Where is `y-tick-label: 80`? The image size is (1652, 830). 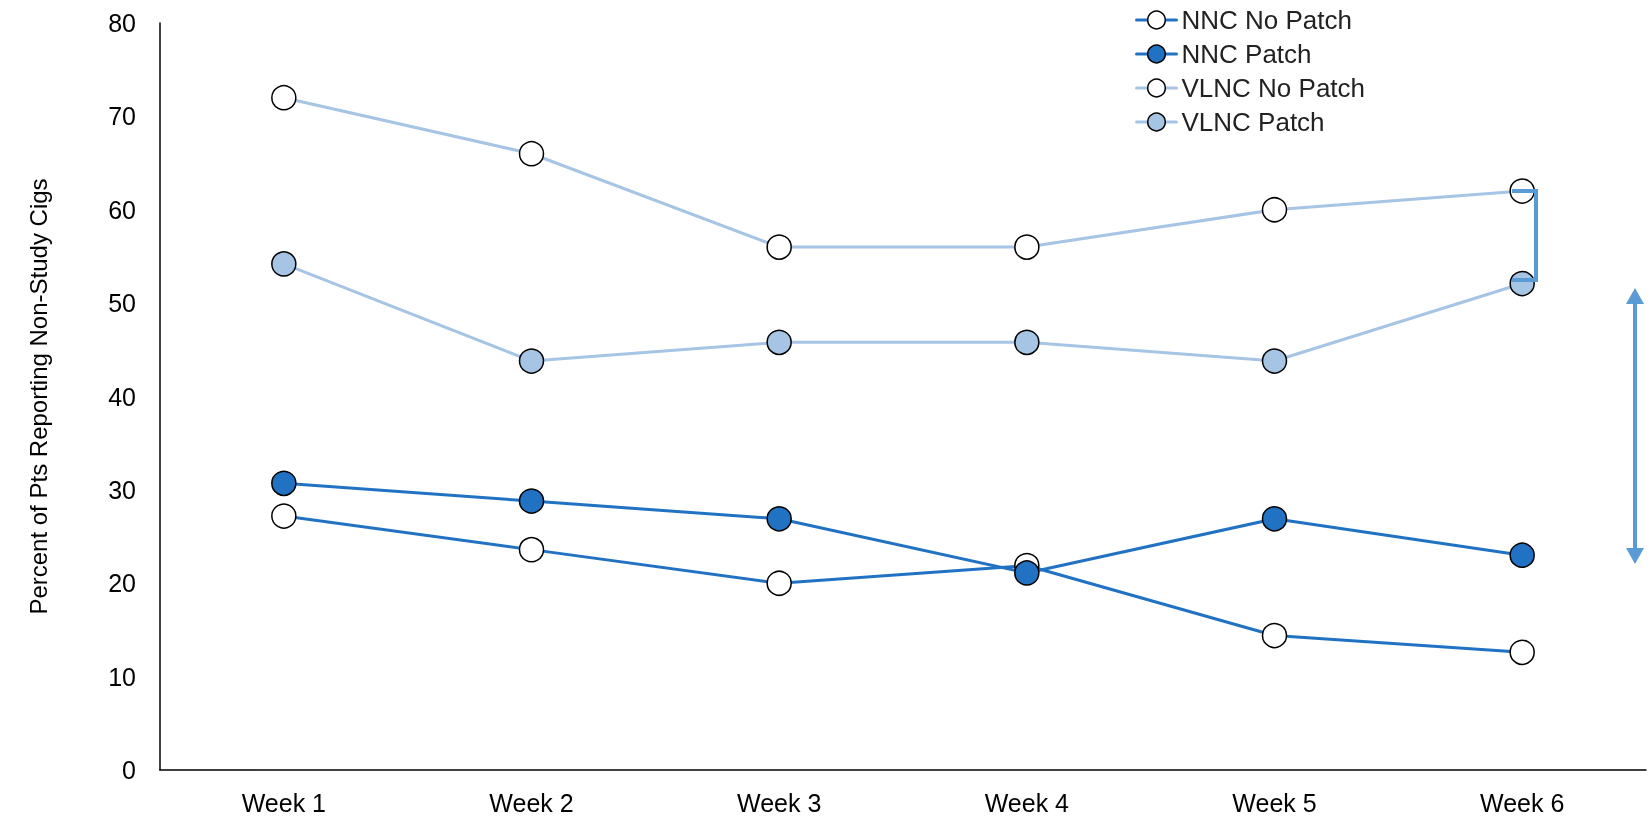
y-tick-label: 80 is located at coordinates (122, 23).